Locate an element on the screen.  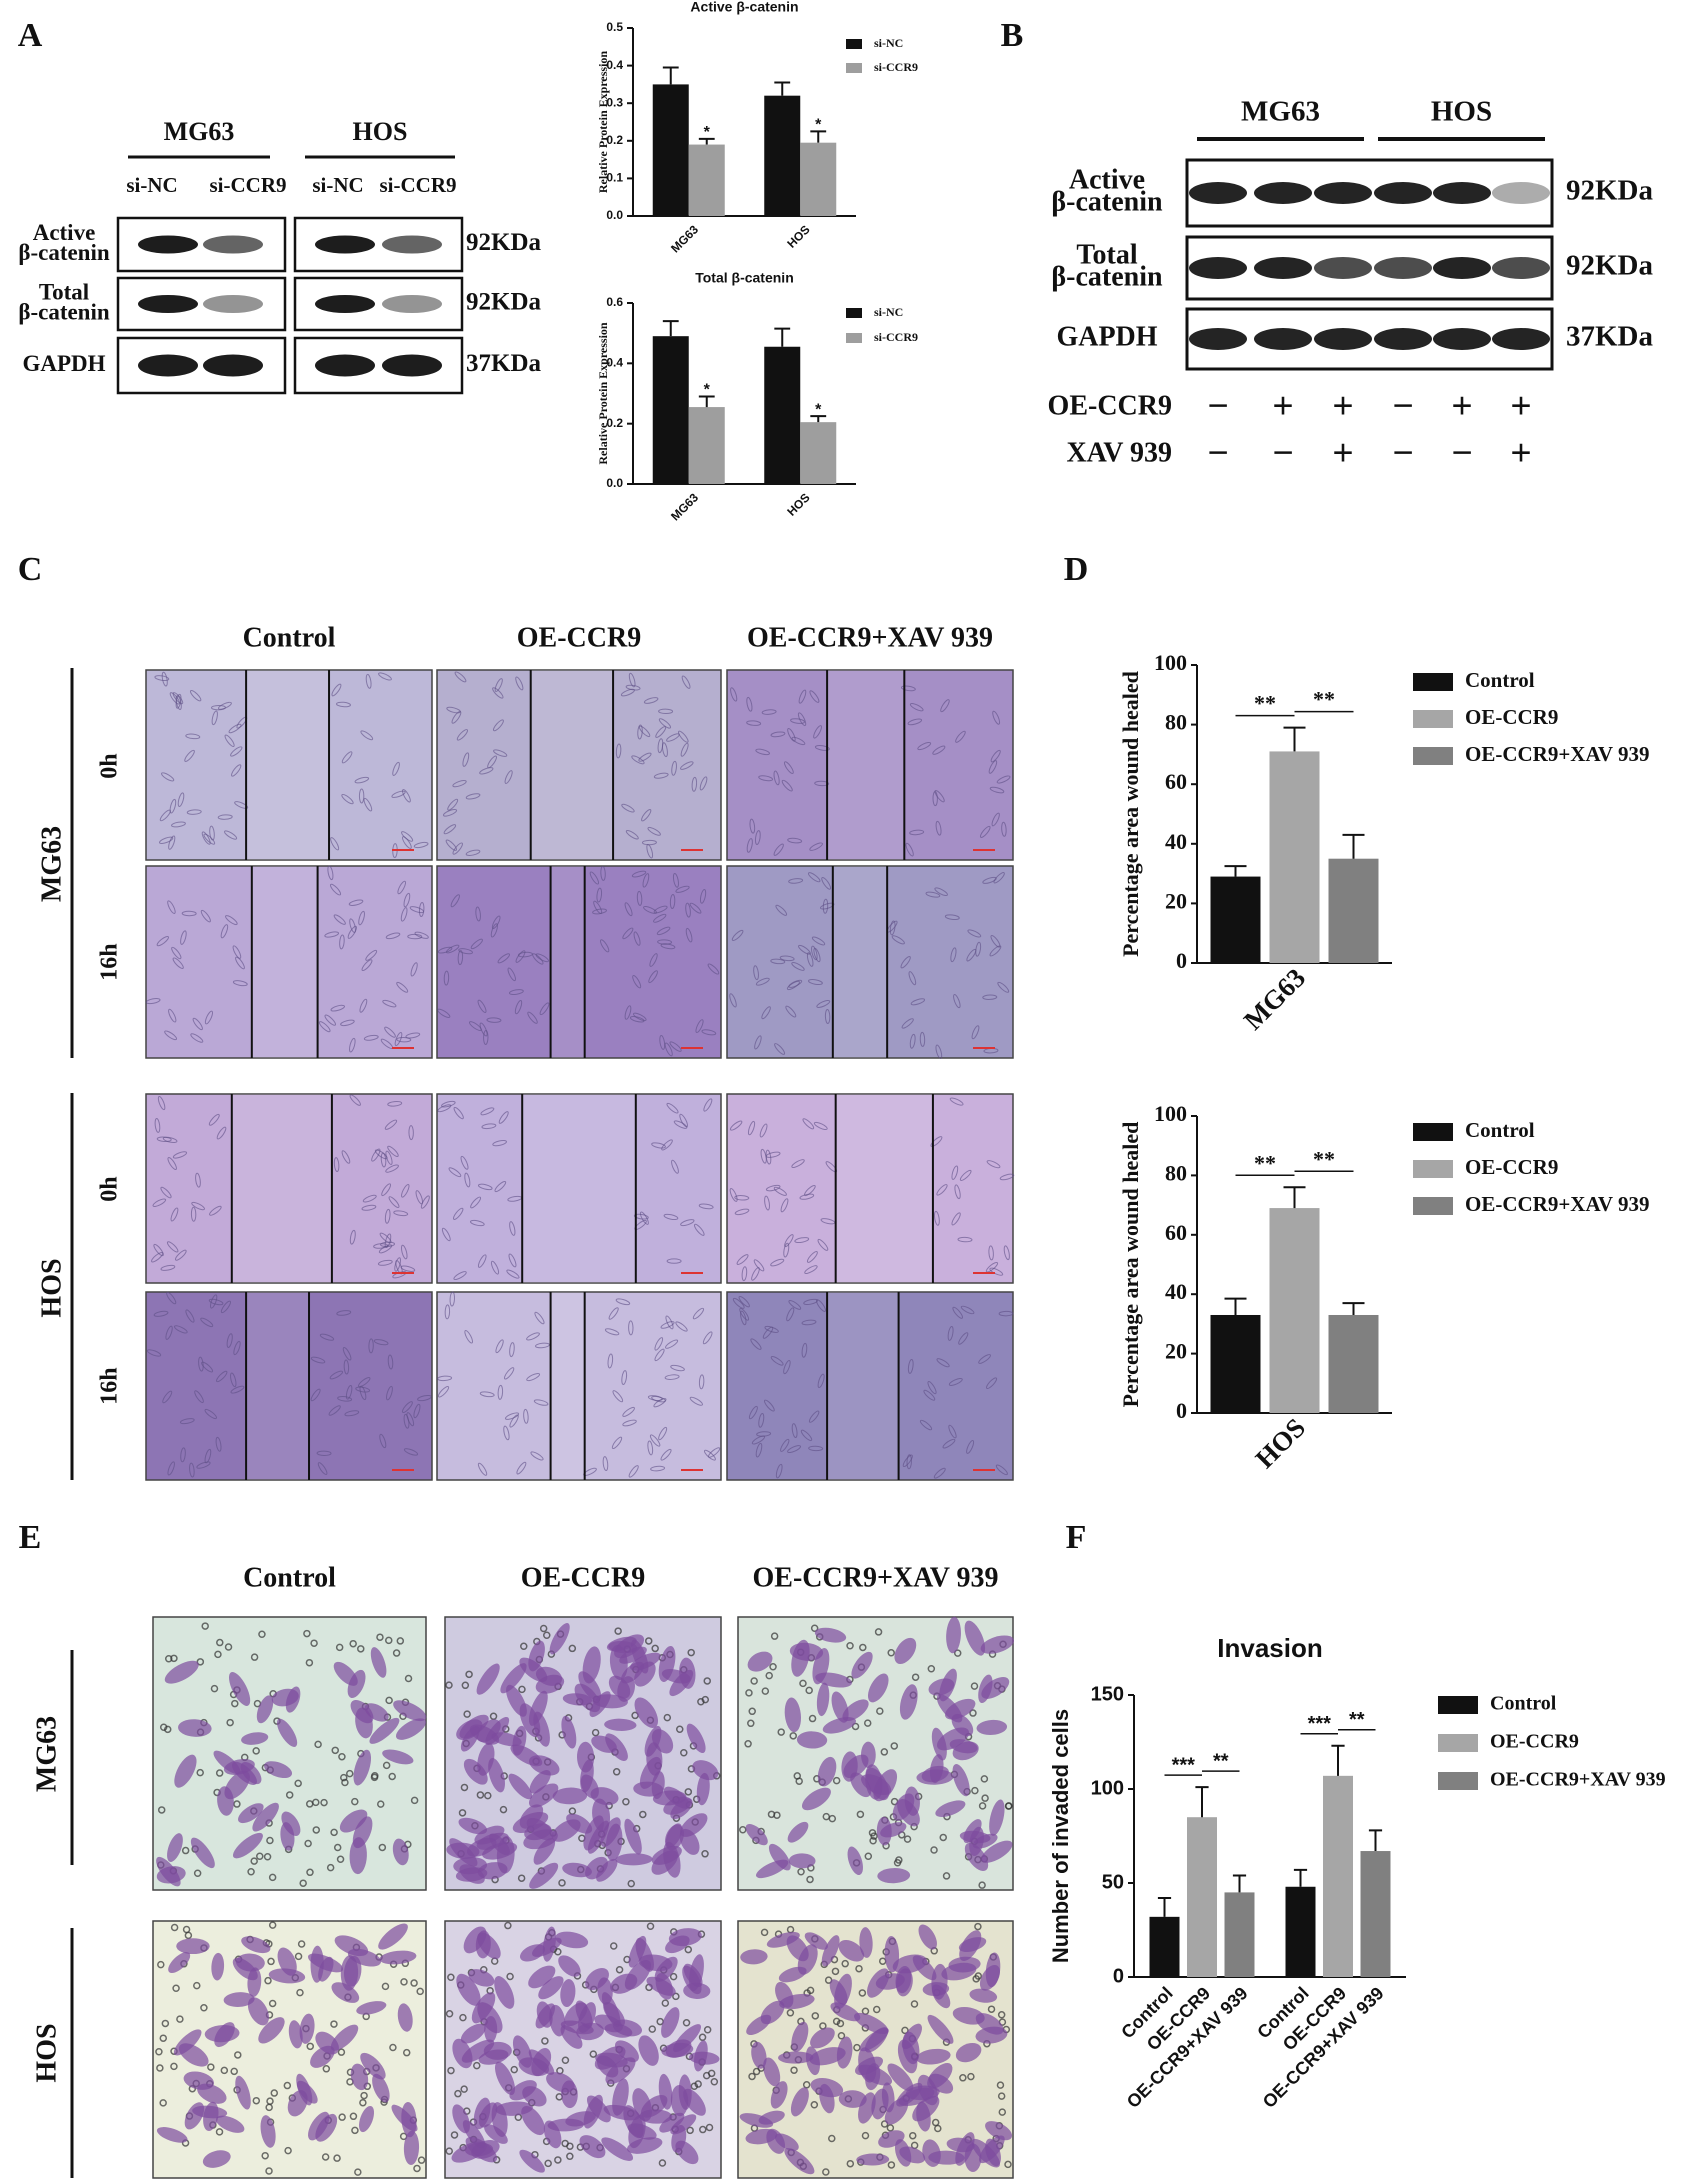
y-tick-label: 50 is located at coordinates (1113, 1882).